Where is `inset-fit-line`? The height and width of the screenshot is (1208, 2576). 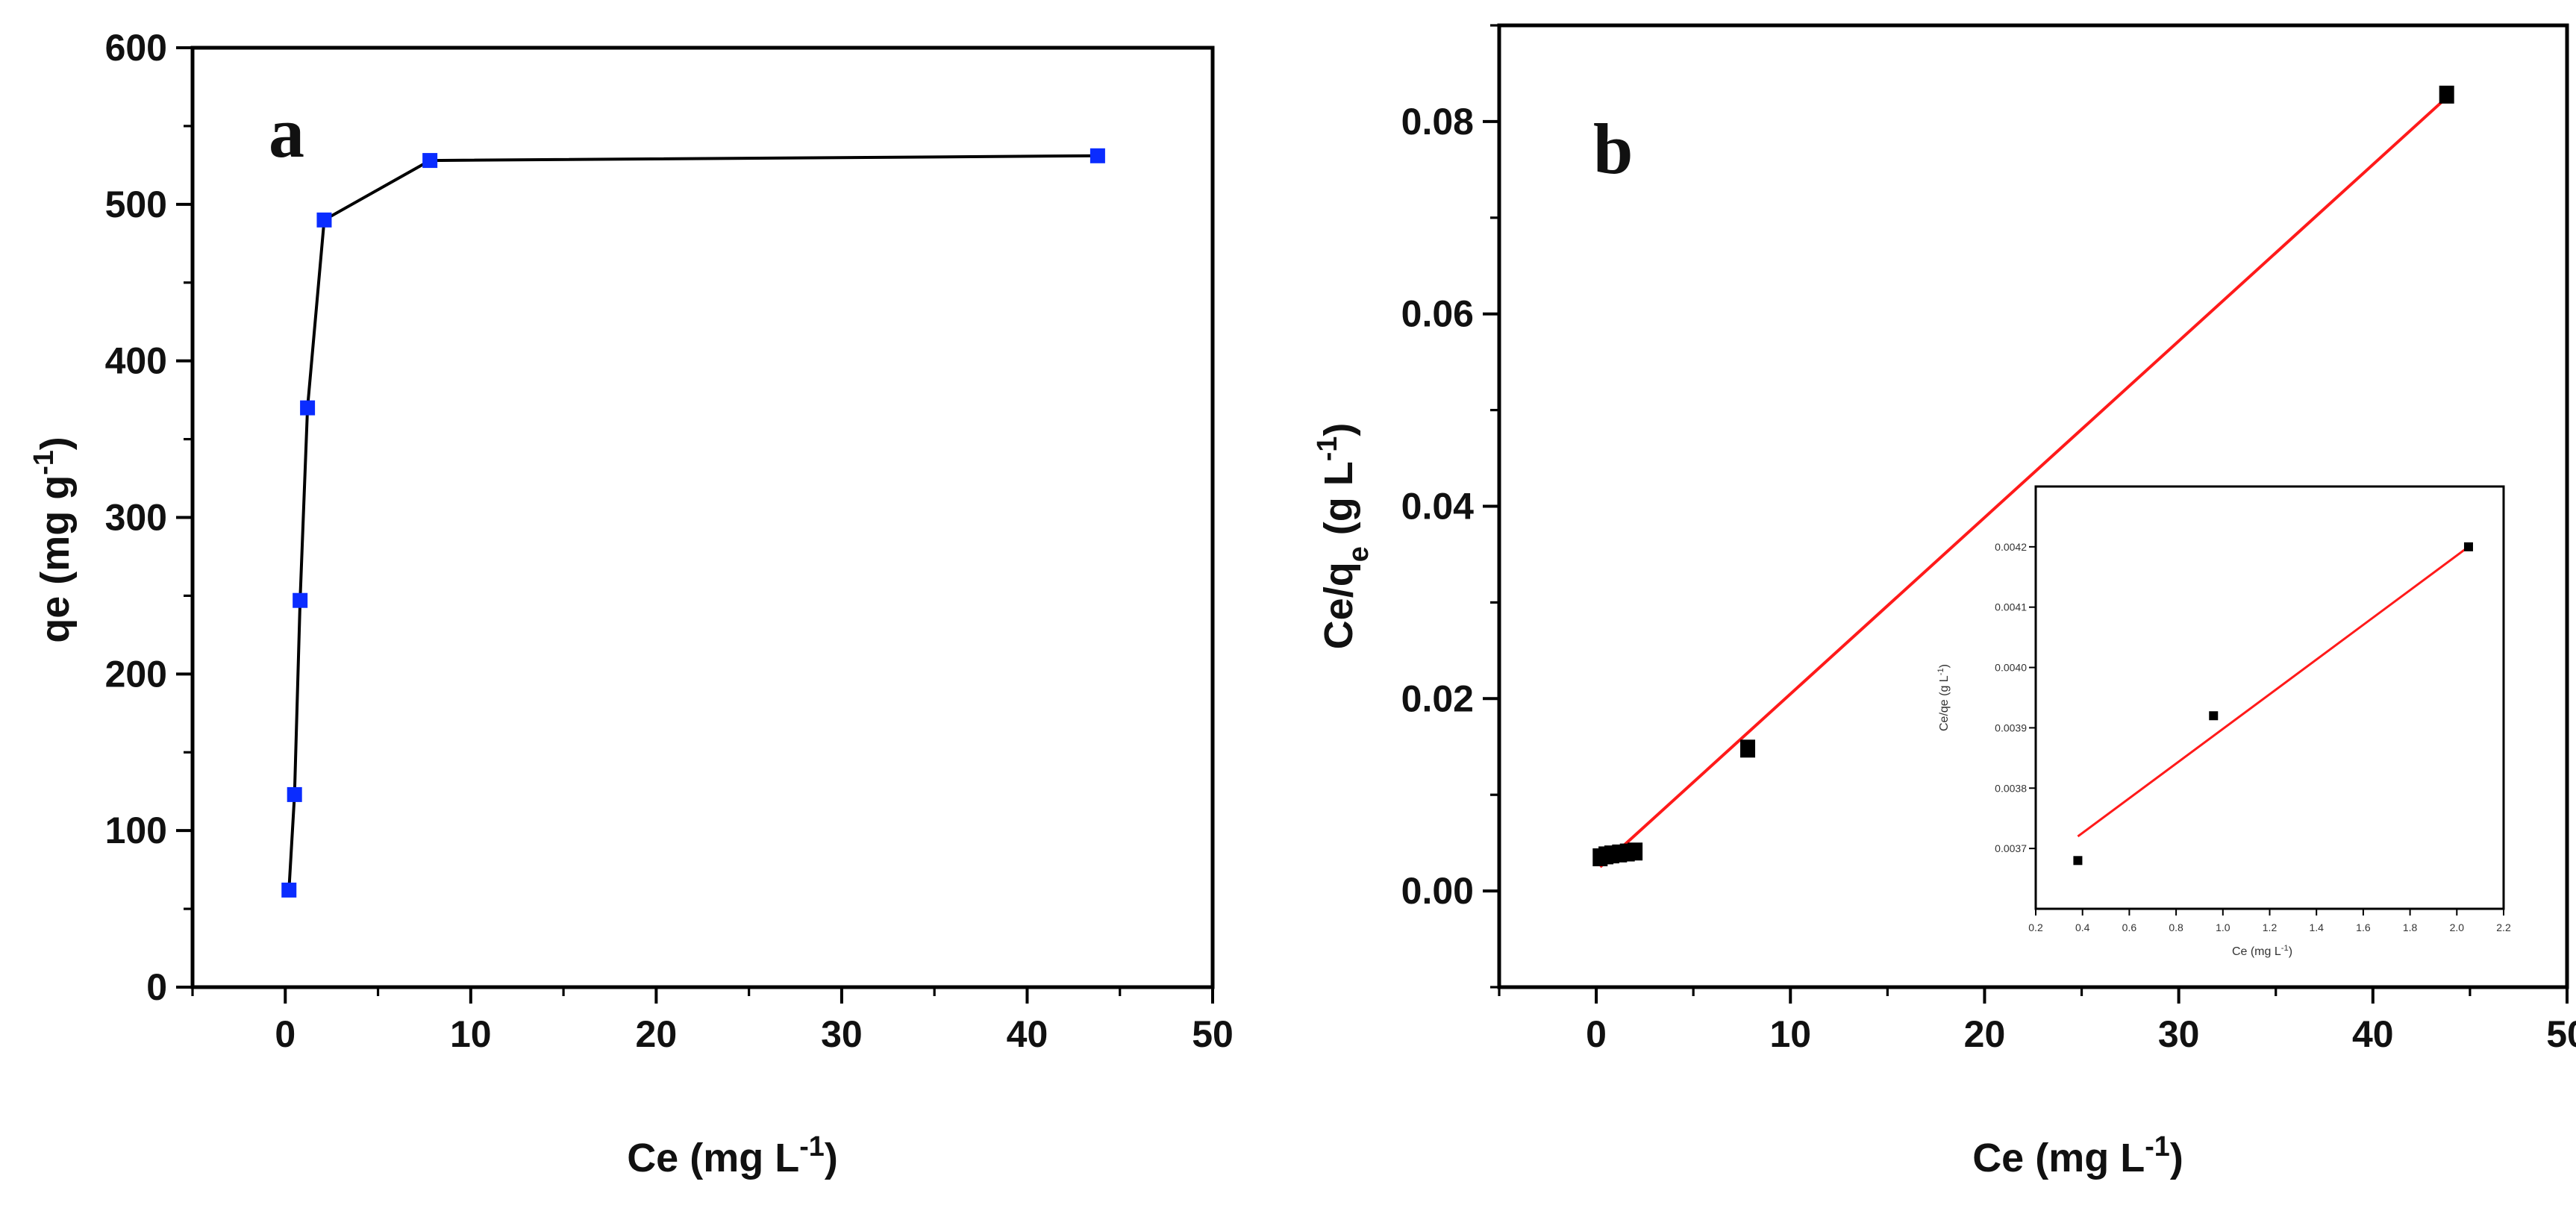
inset-fit-line is located at coordinates (2273, 691).